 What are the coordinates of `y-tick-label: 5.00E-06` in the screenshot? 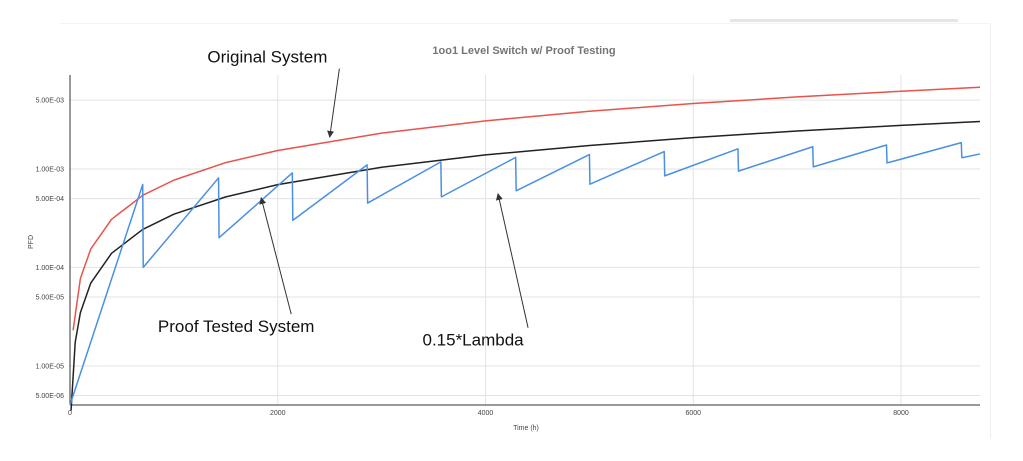 It's located at (50, 396).